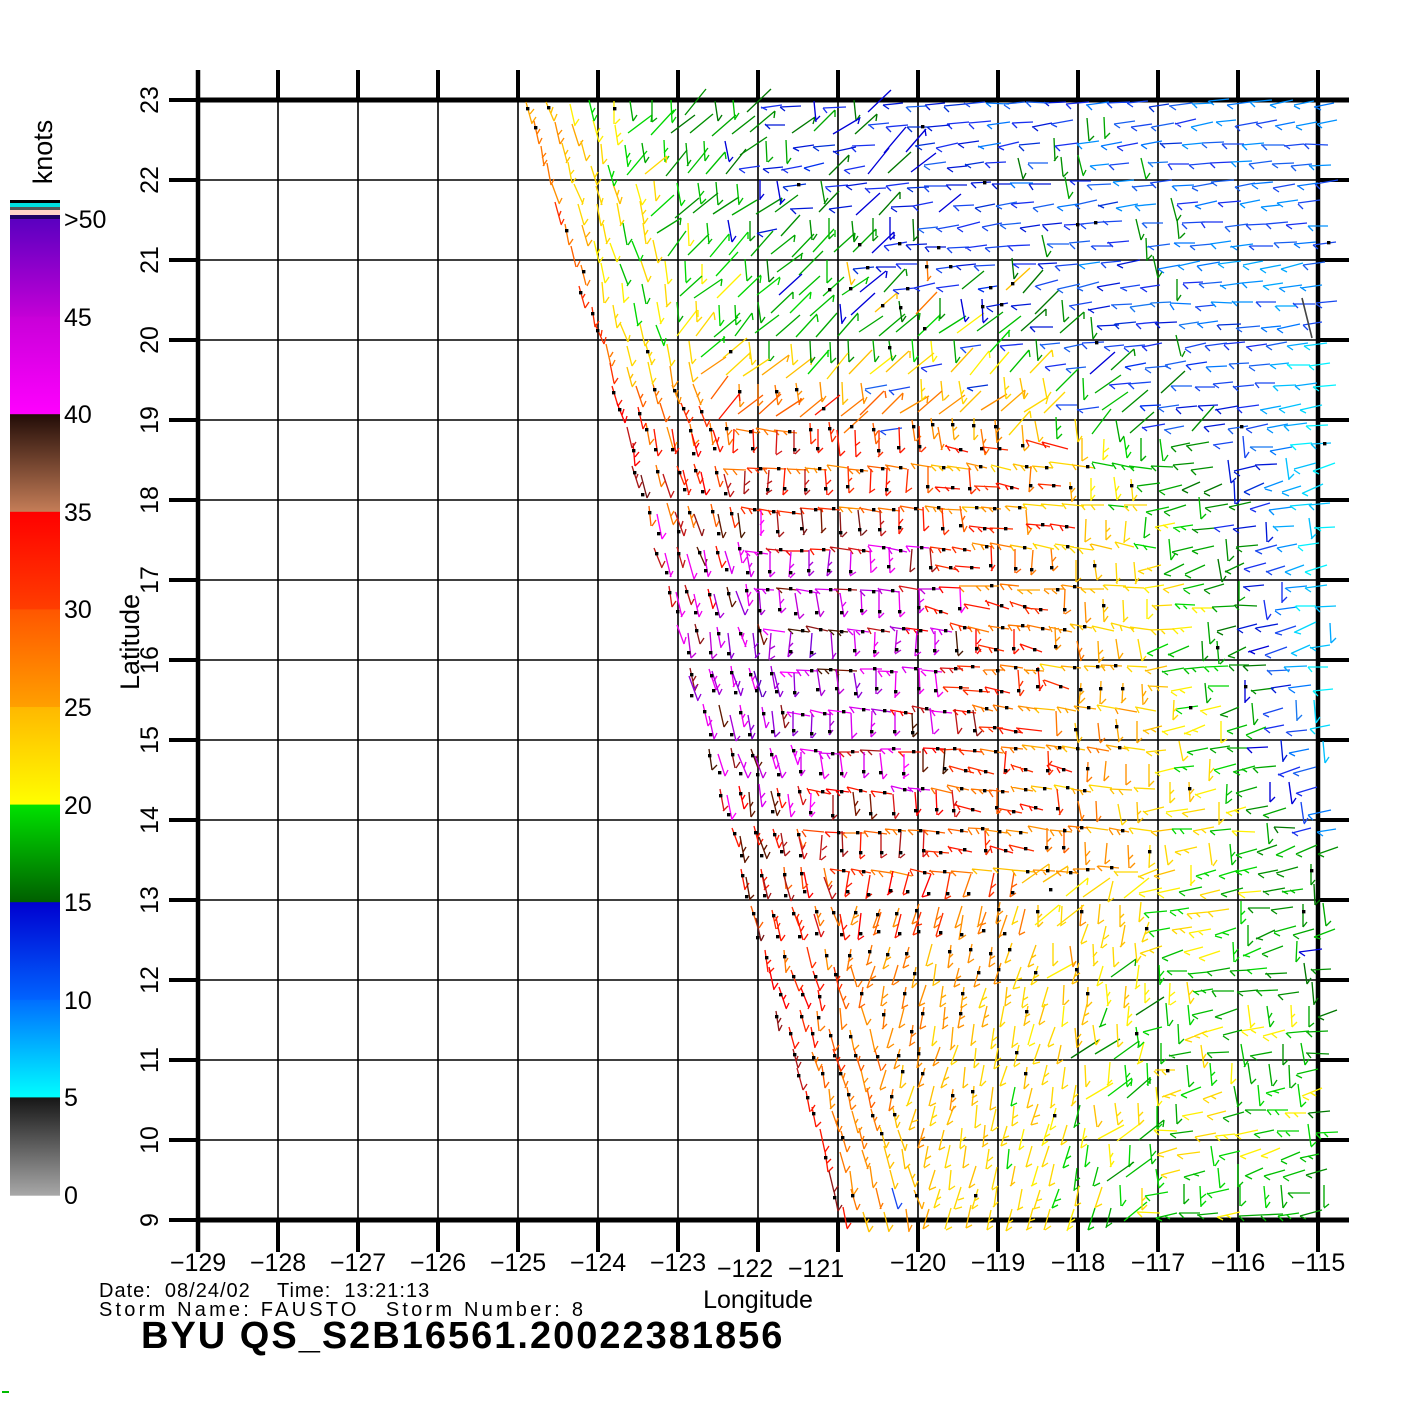 This screenshot has width=1420, height=1405. What do you see at coordinates (150, 420) in the screenshot?
I see `svg-text: 19` at bounding box center [150, 420].